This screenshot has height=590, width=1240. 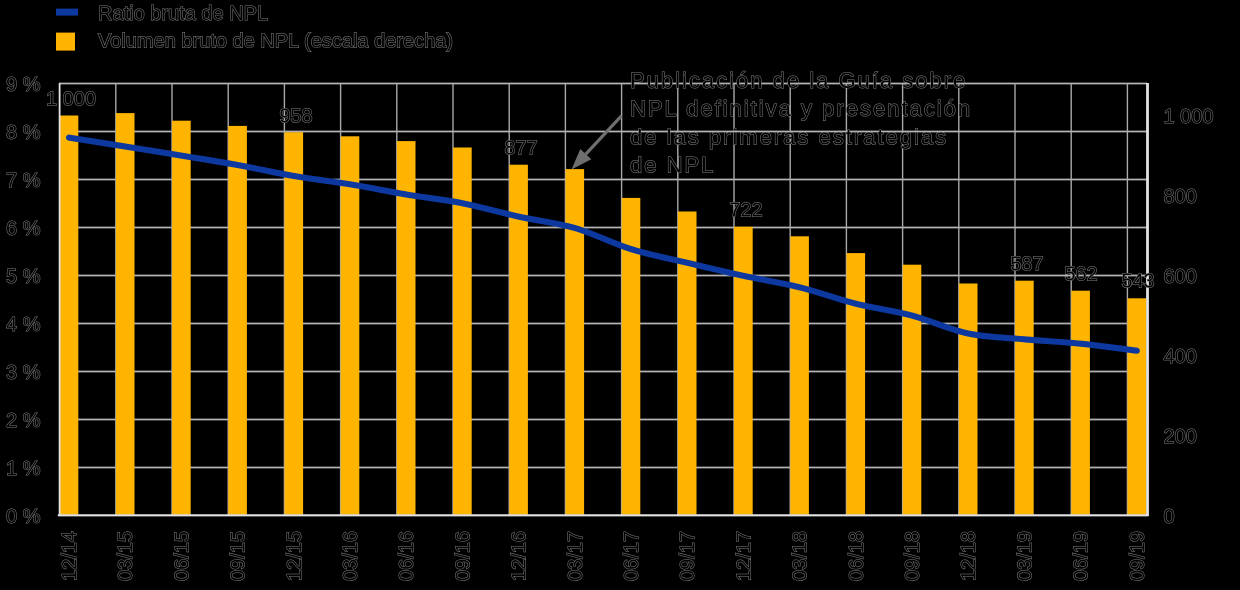 I want to click on svg-text: 7 %, so click(x=23, y=181).